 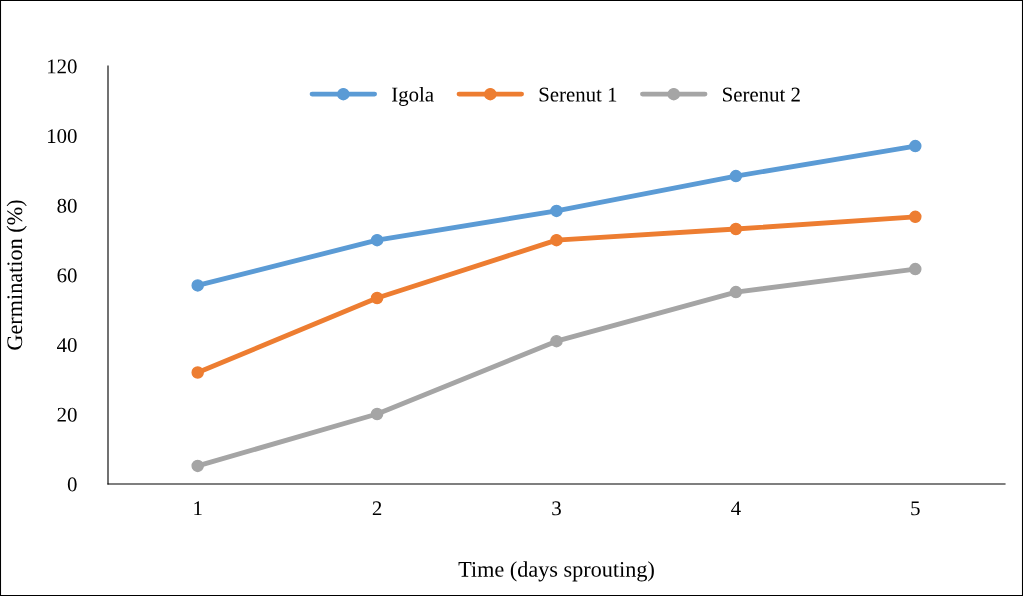 I want to click on y-tick-label: 80, so click(x=67, y=205).